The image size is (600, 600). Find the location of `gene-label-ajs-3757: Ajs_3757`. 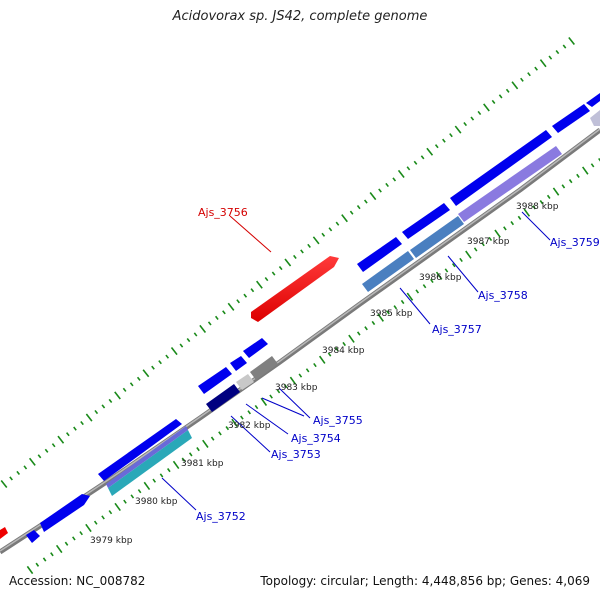

gene-label-ajs-3757: Ajs_3757 is located at coordinates (457, 329).